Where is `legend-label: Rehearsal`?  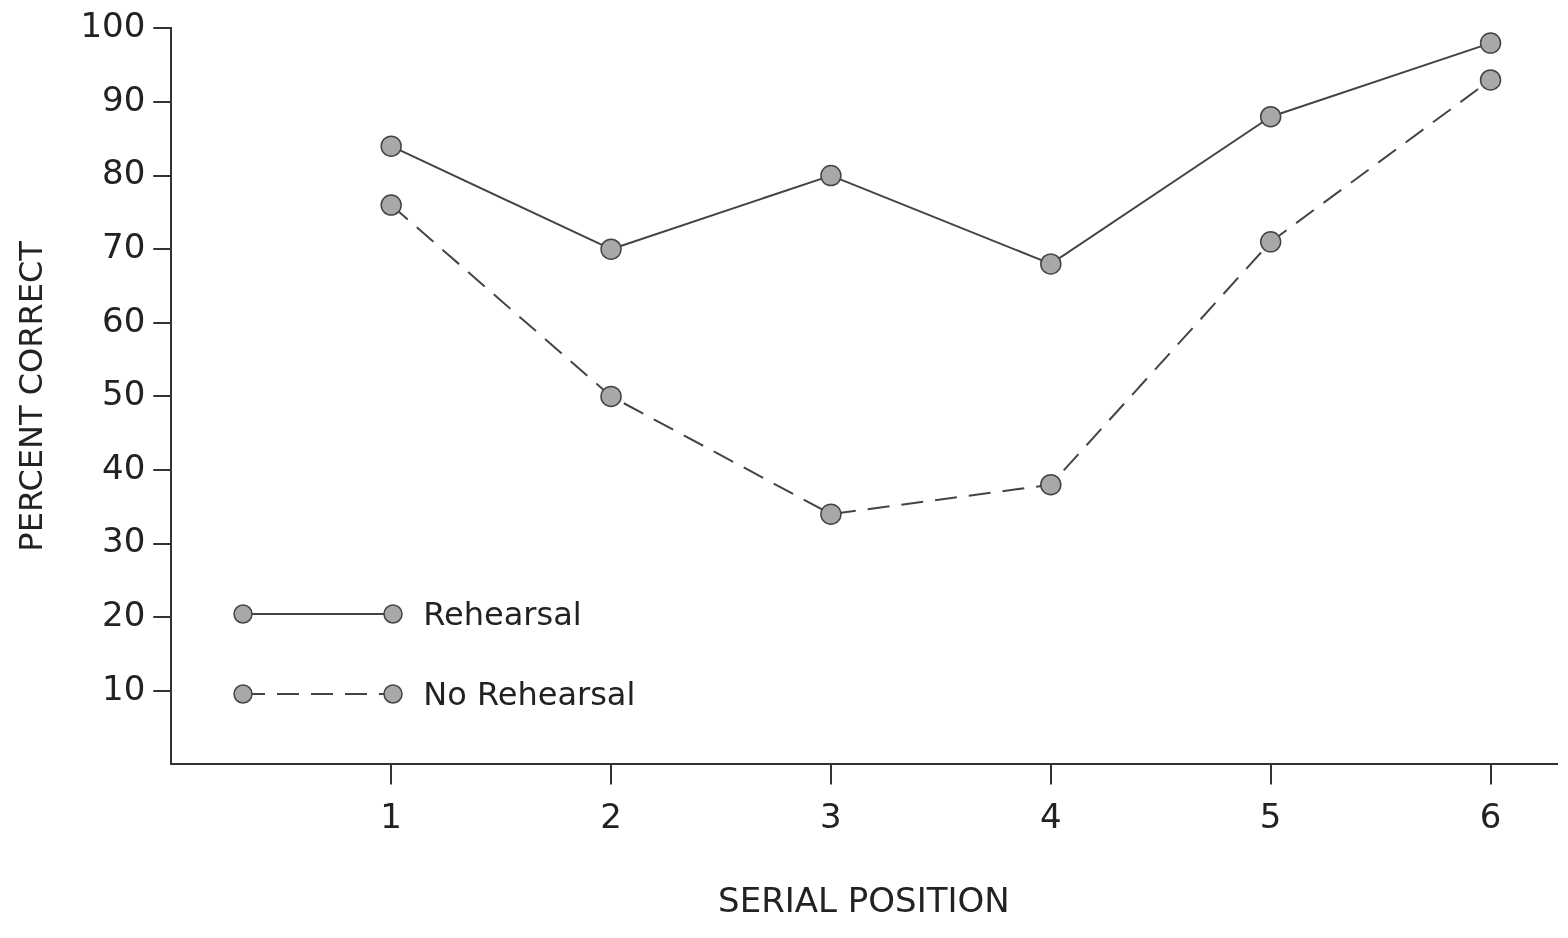
legend-label: Rehearsal is located at coordinates (502, 614).